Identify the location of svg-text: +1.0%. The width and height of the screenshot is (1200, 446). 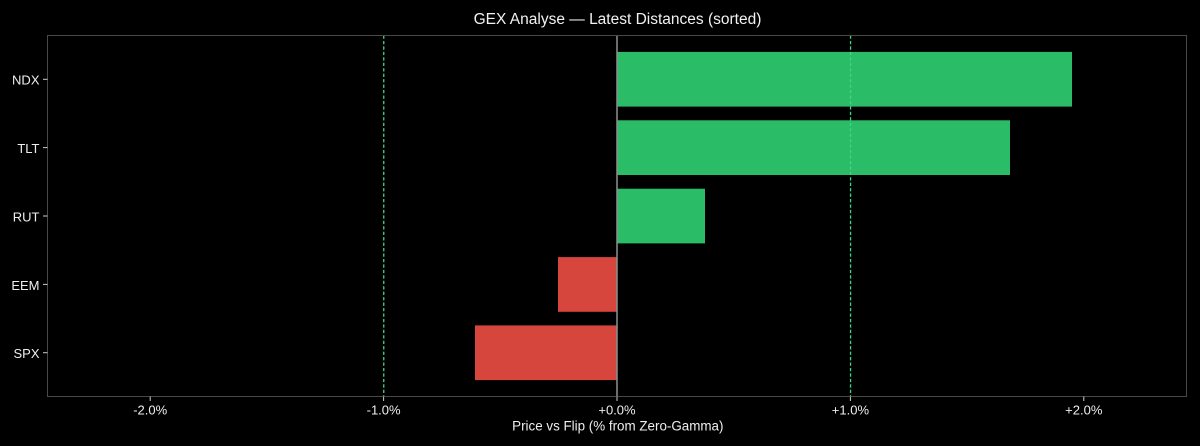
(851, 410).